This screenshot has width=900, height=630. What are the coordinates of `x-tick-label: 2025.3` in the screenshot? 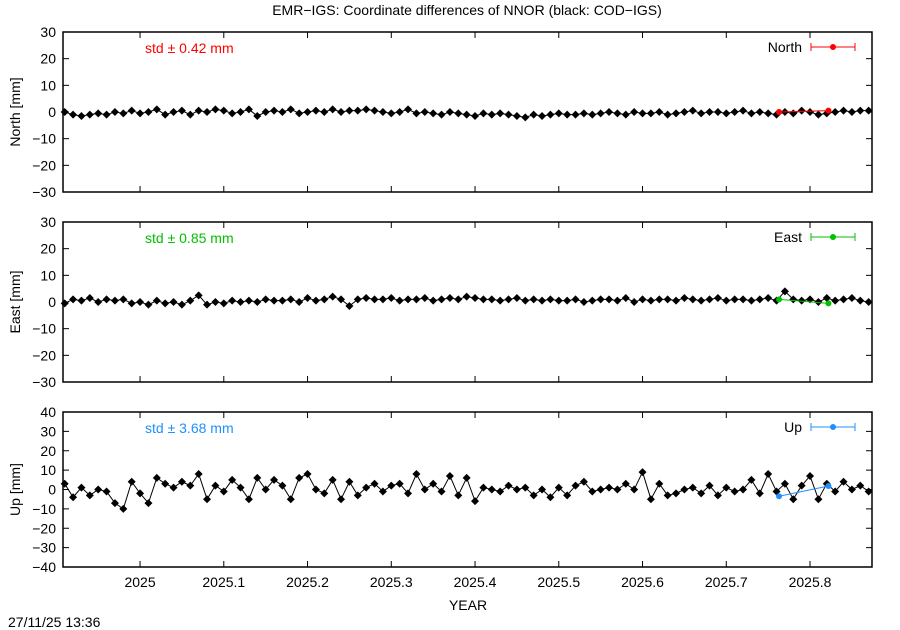 It's located at (391, 582).